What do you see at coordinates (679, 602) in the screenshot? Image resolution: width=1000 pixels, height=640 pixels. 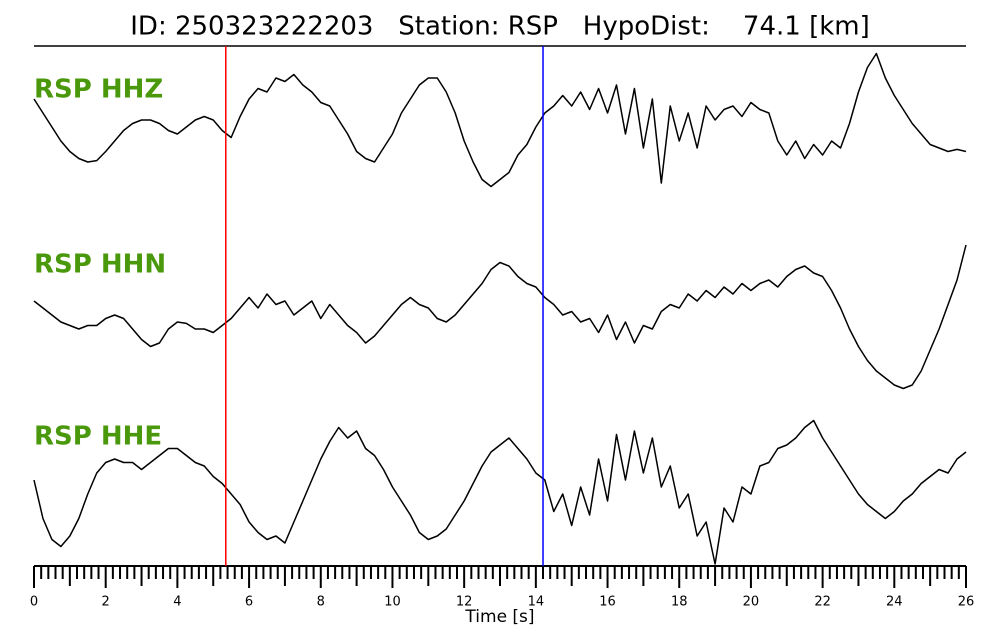 I see `x-tick-label: 18` at bounding box center [679, 602].